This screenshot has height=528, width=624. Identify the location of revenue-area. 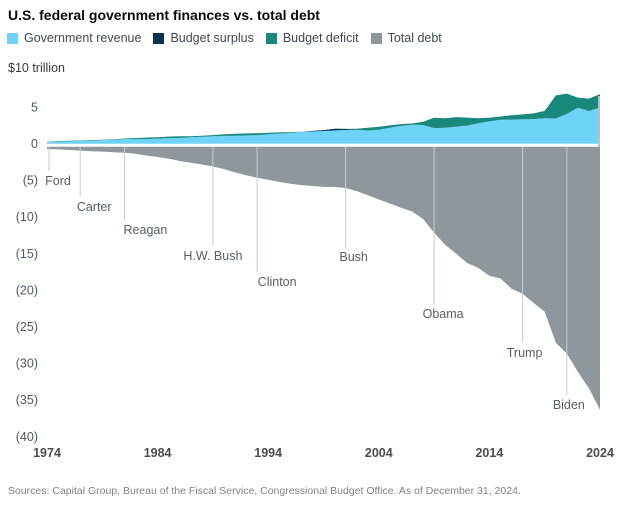
(323, 125).